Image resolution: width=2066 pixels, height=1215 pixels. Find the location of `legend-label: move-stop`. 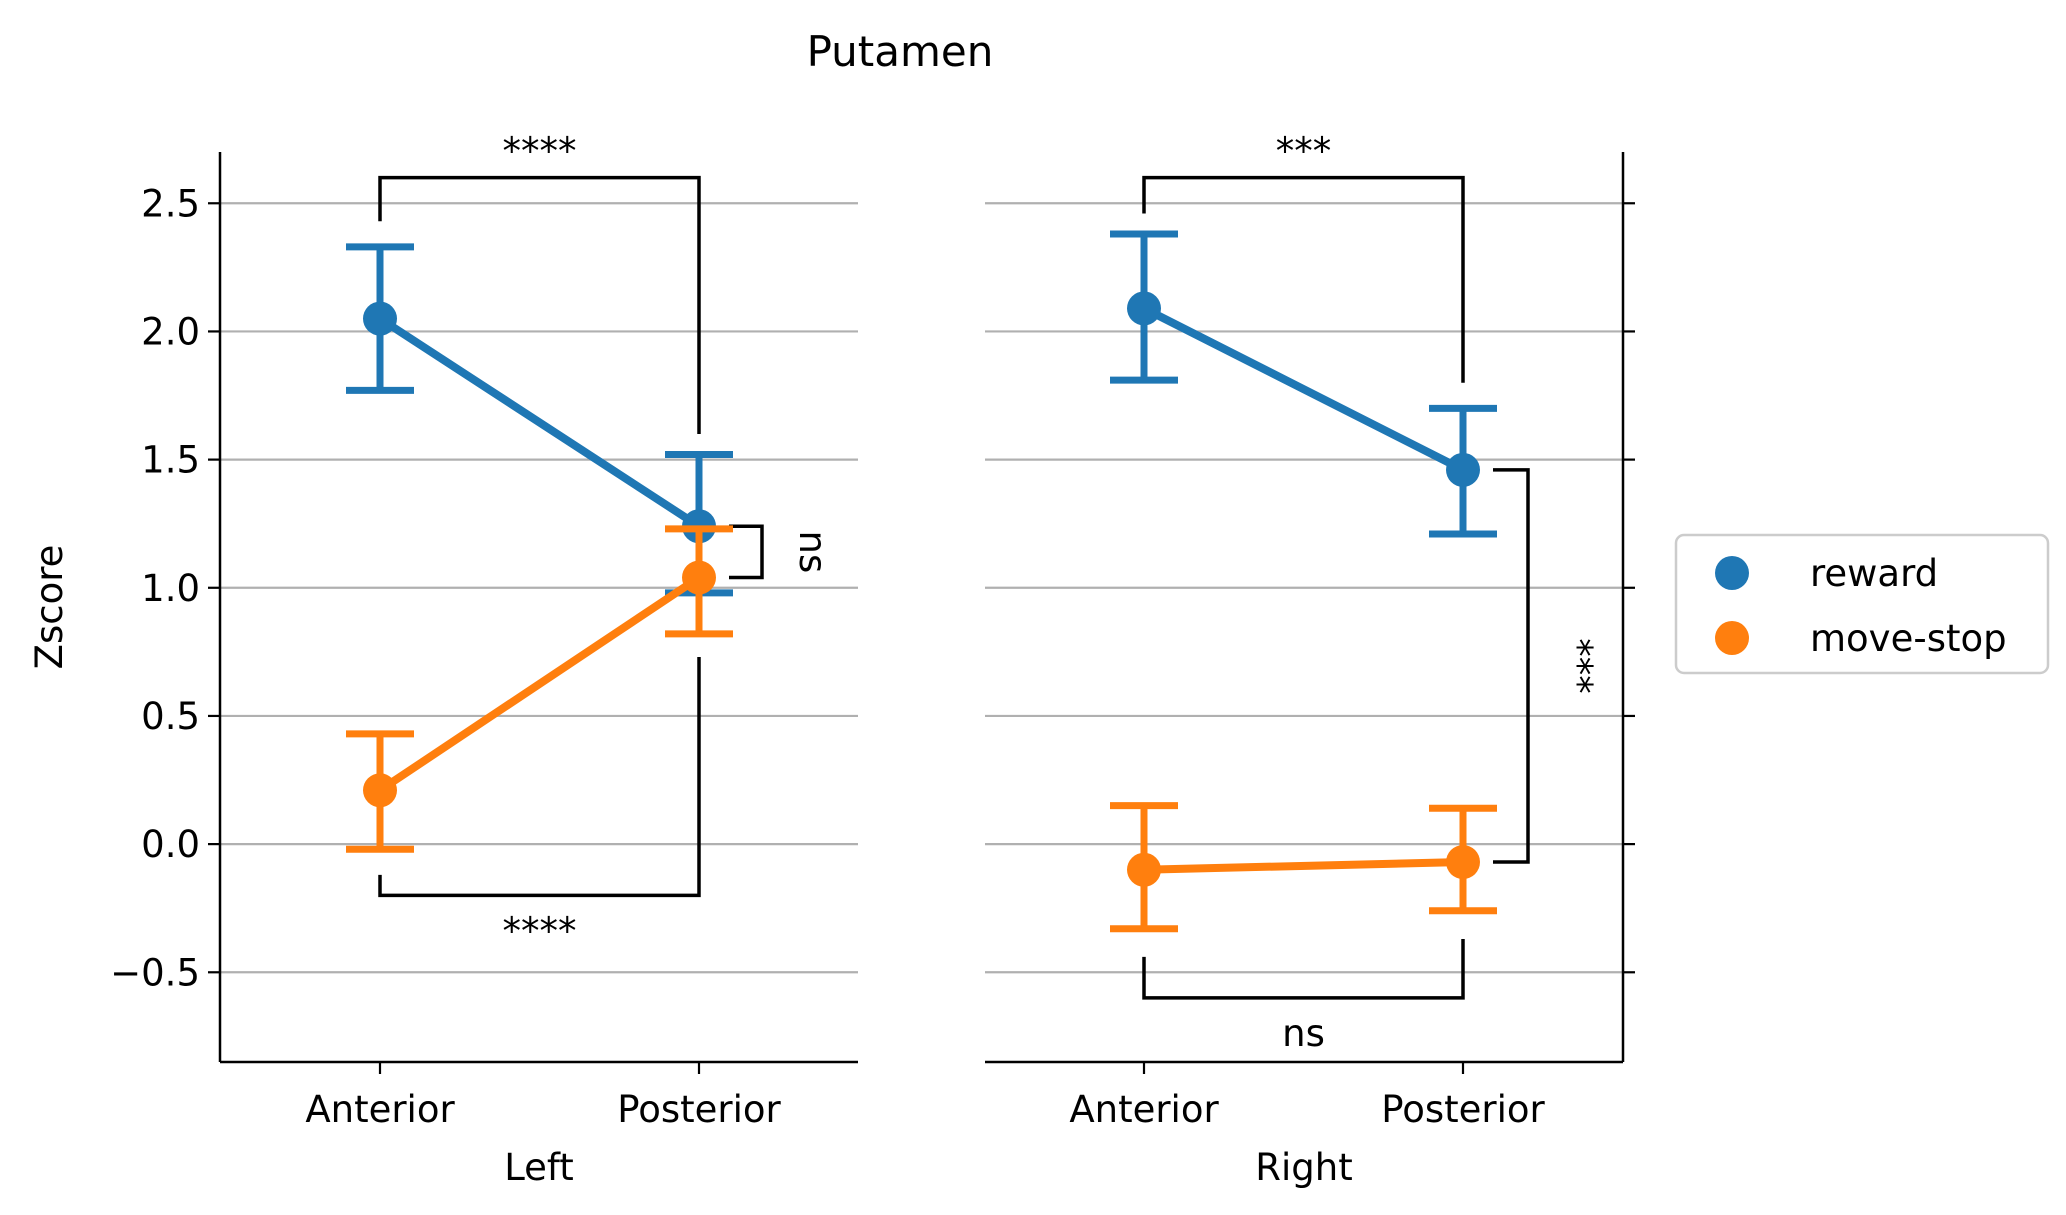

legend-label: move-stop is located at coordinates (1908, 638).